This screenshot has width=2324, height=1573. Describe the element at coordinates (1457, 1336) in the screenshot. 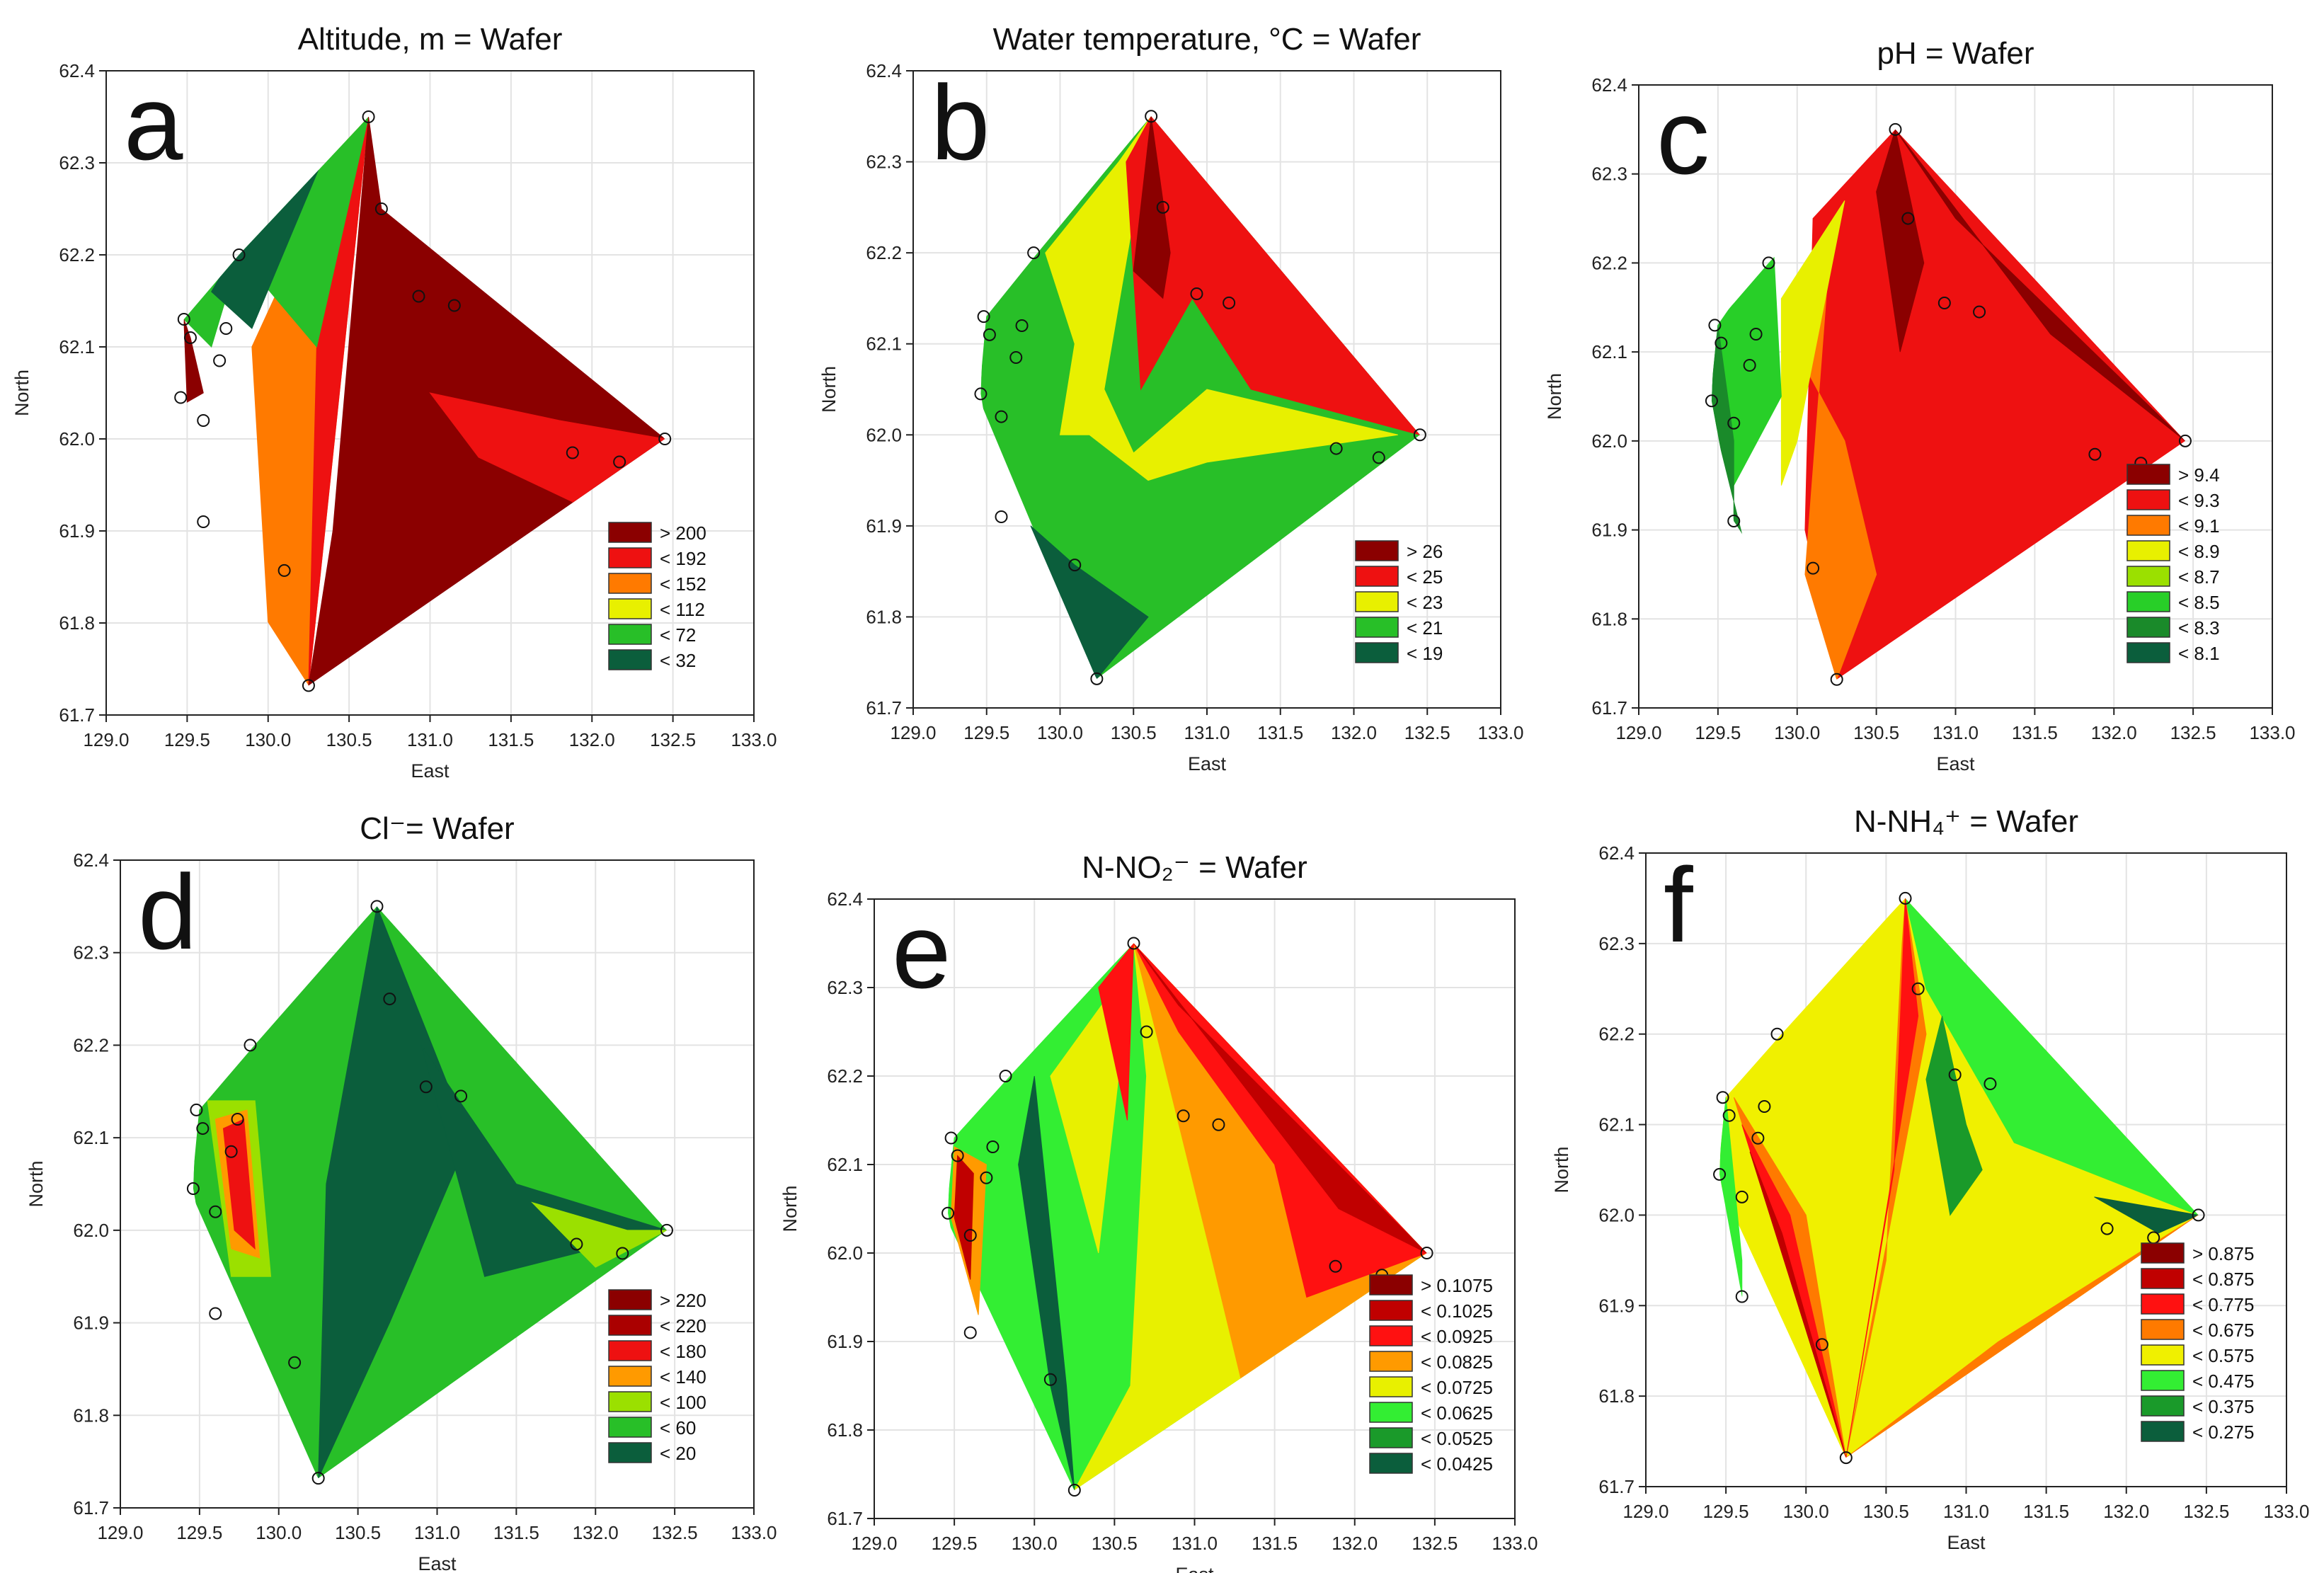

I see `legend-label: < 0.0925` at that location.